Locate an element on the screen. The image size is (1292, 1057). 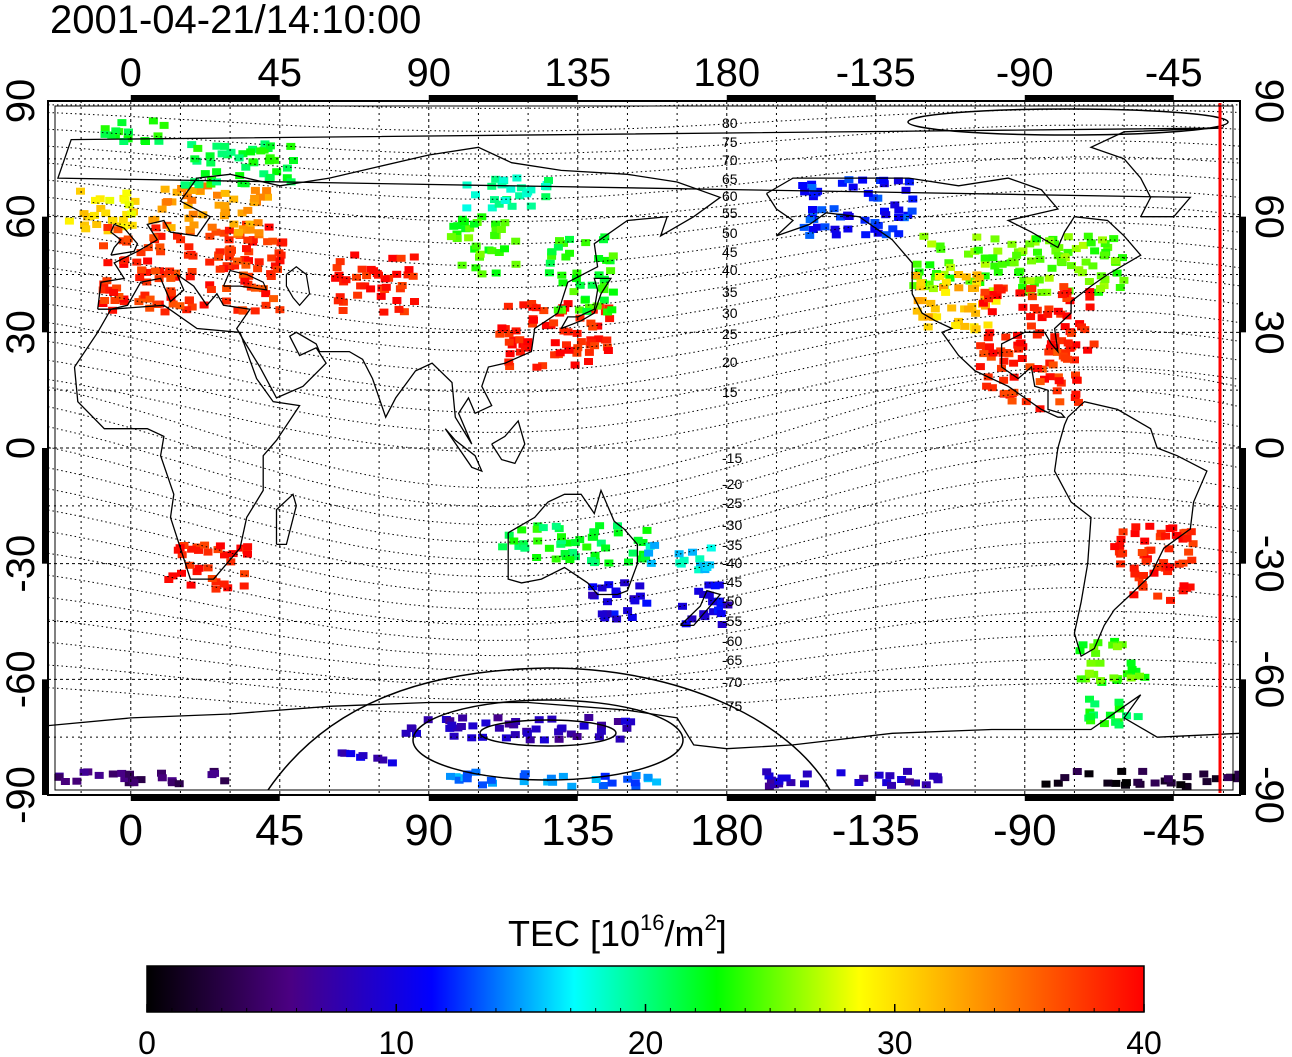
new-zealand-coast is located at coordinates (700, 608).